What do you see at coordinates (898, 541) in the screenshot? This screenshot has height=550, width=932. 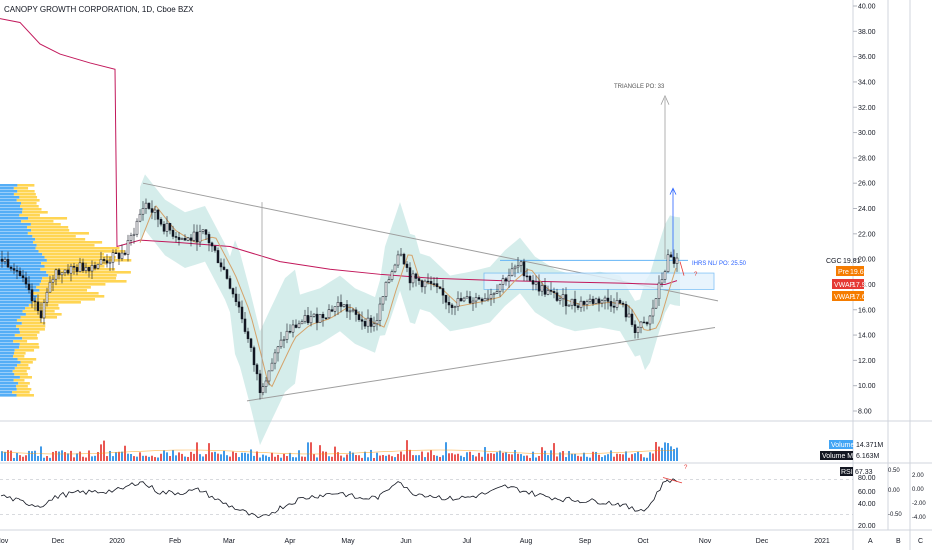 I see `footer-button-b: B` at bounding box center [898, 541].